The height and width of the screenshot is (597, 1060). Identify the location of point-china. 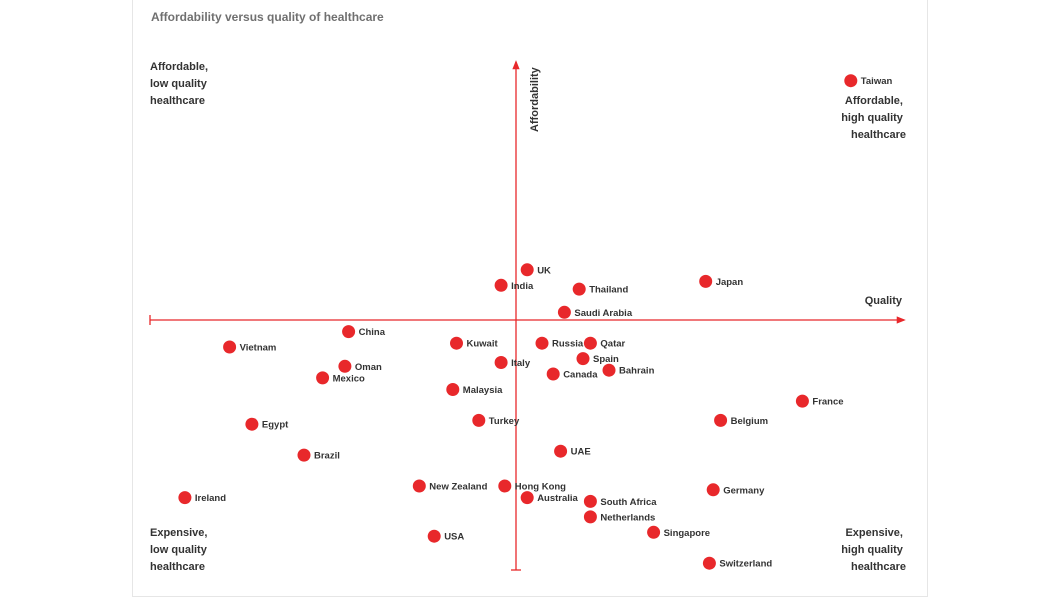
(349, 332).